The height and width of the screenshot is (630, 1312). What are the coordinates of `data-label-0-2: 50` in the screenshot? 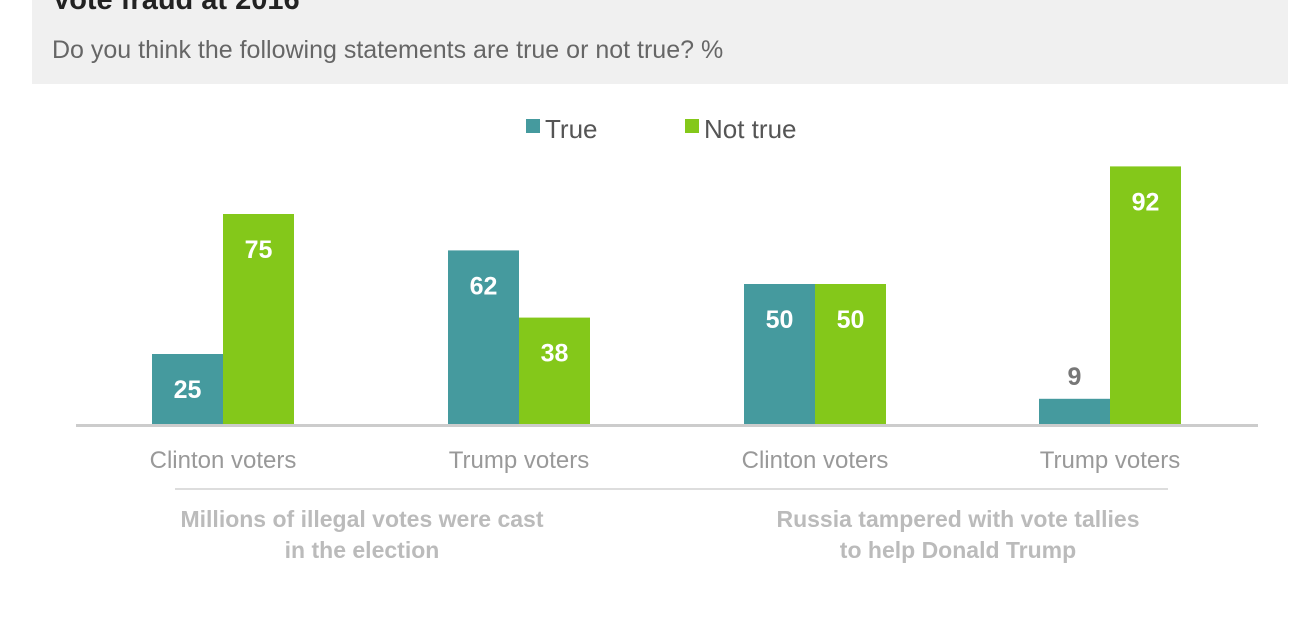 It's located at (780, 320).